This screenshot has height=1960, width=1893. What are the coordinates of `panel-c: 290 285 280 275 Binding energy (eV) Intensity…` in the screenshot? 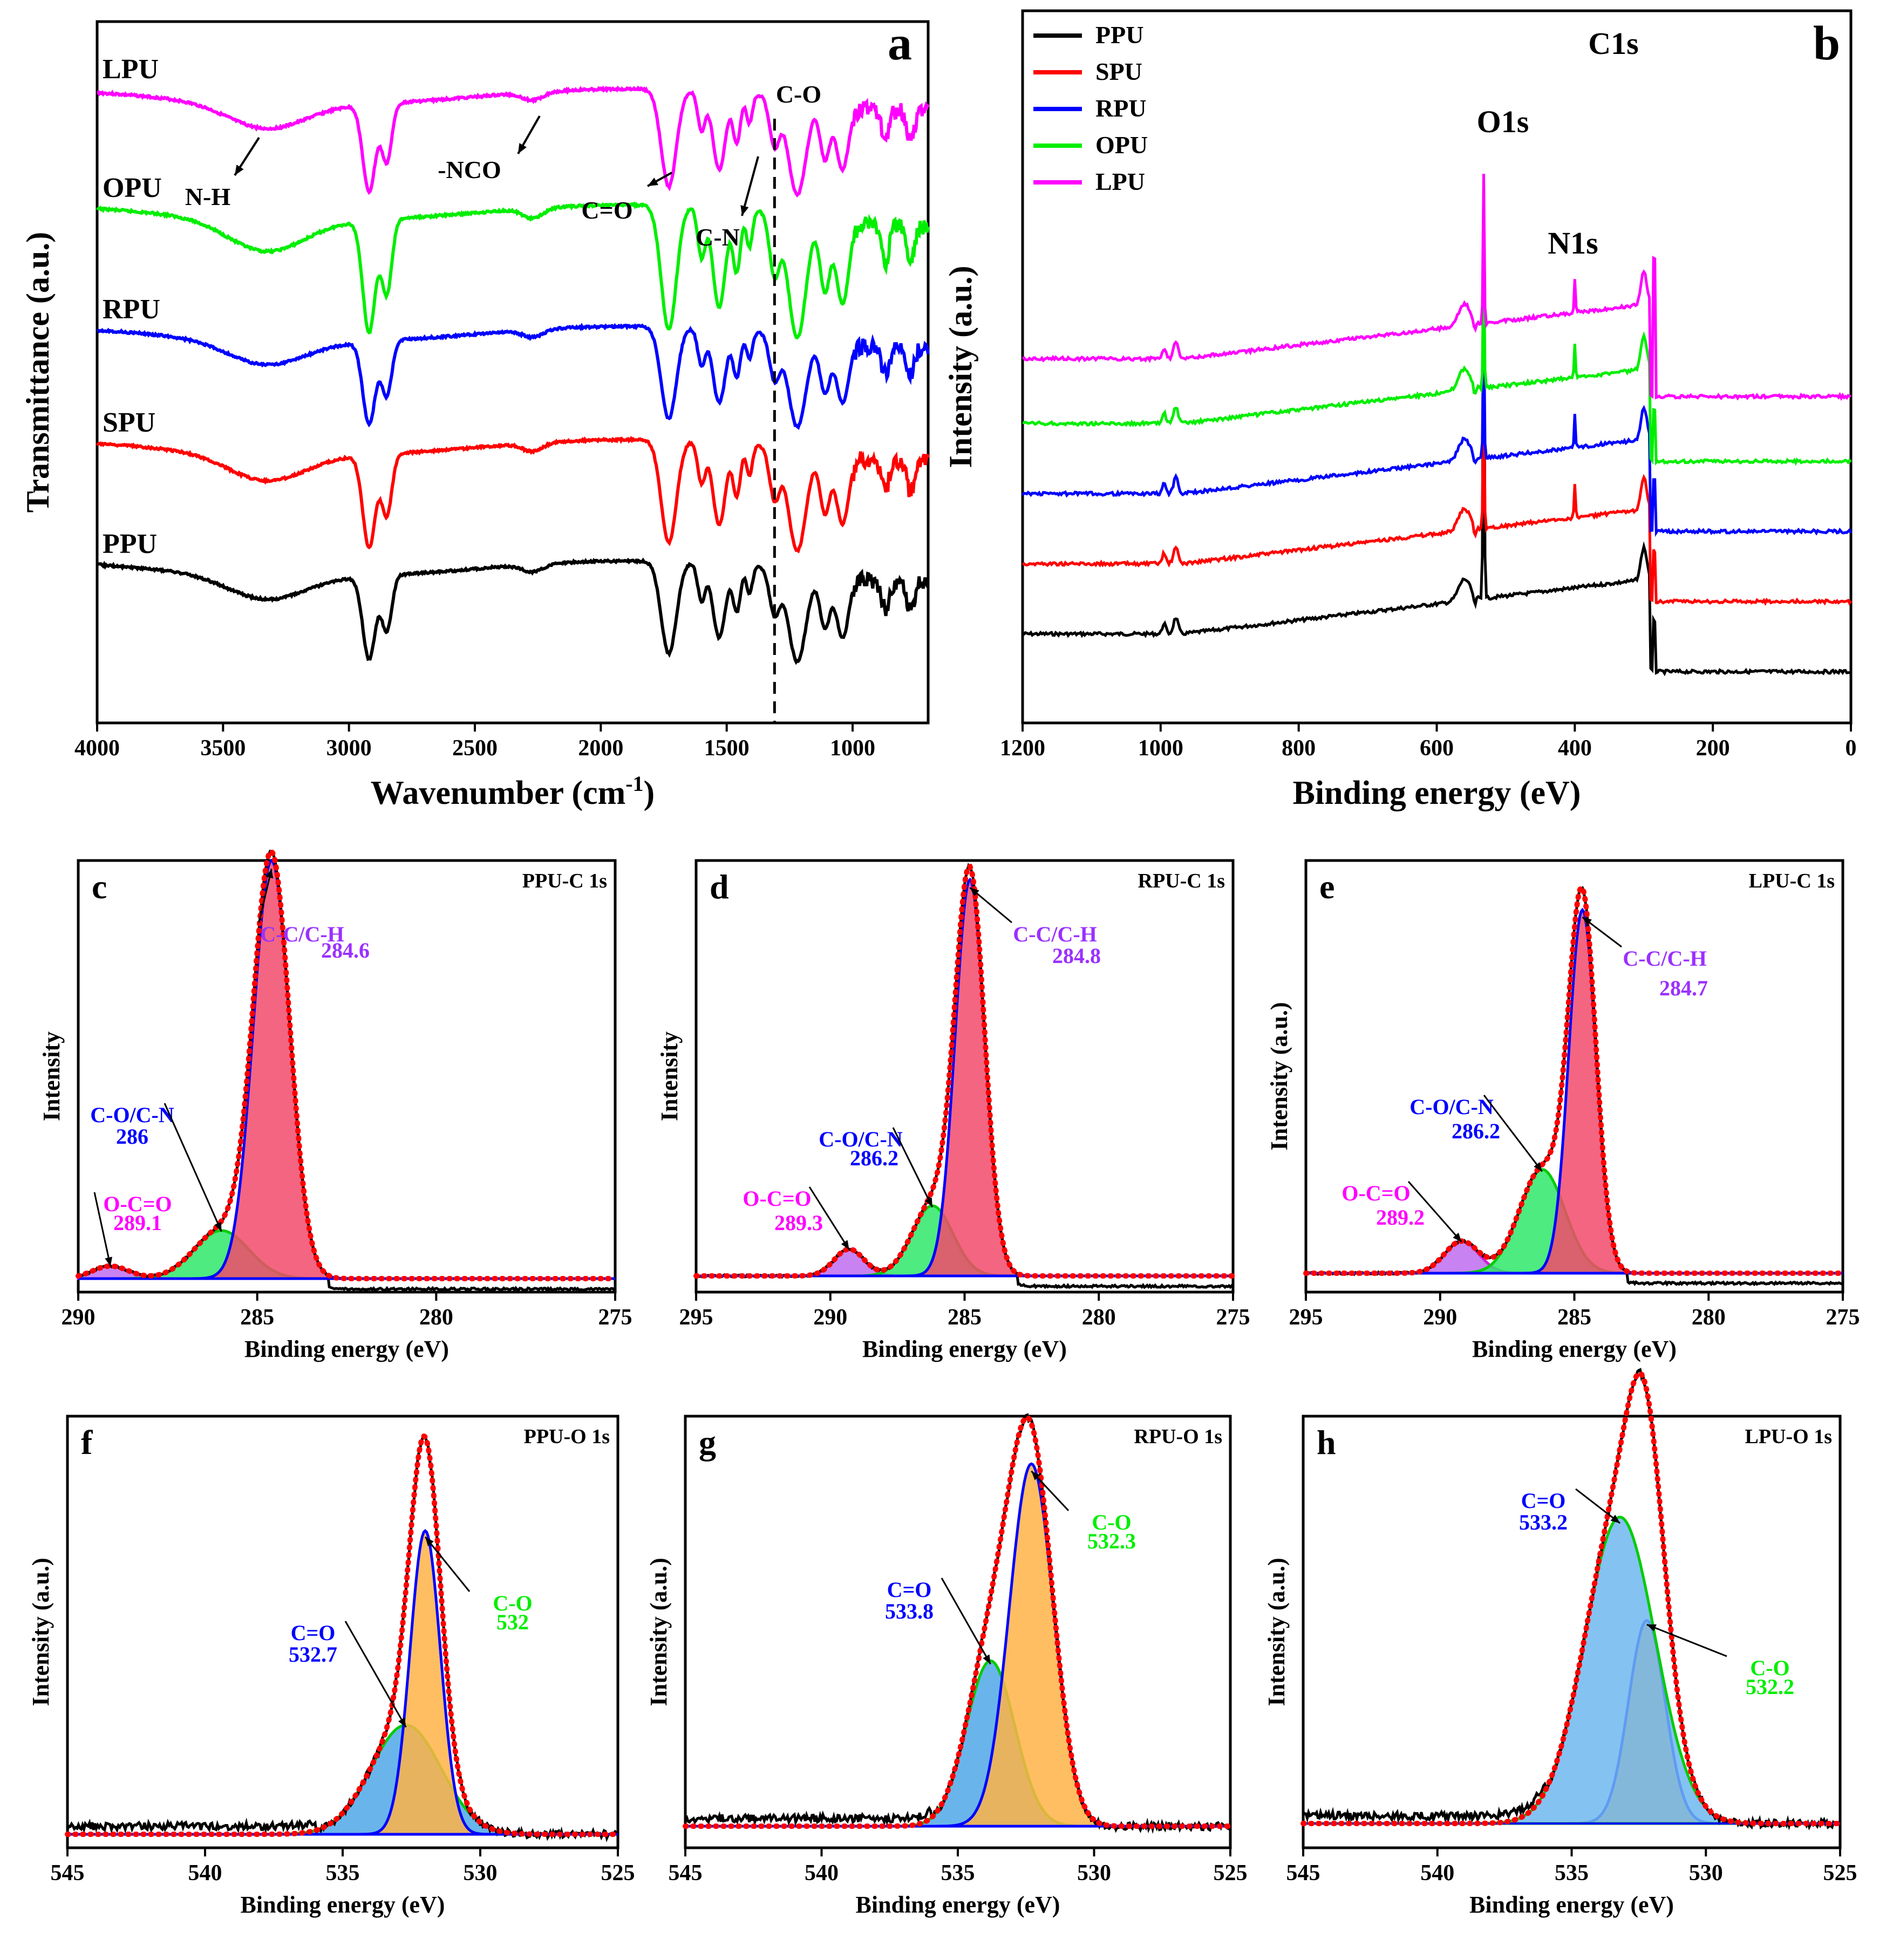 It's located at (335, 1105).